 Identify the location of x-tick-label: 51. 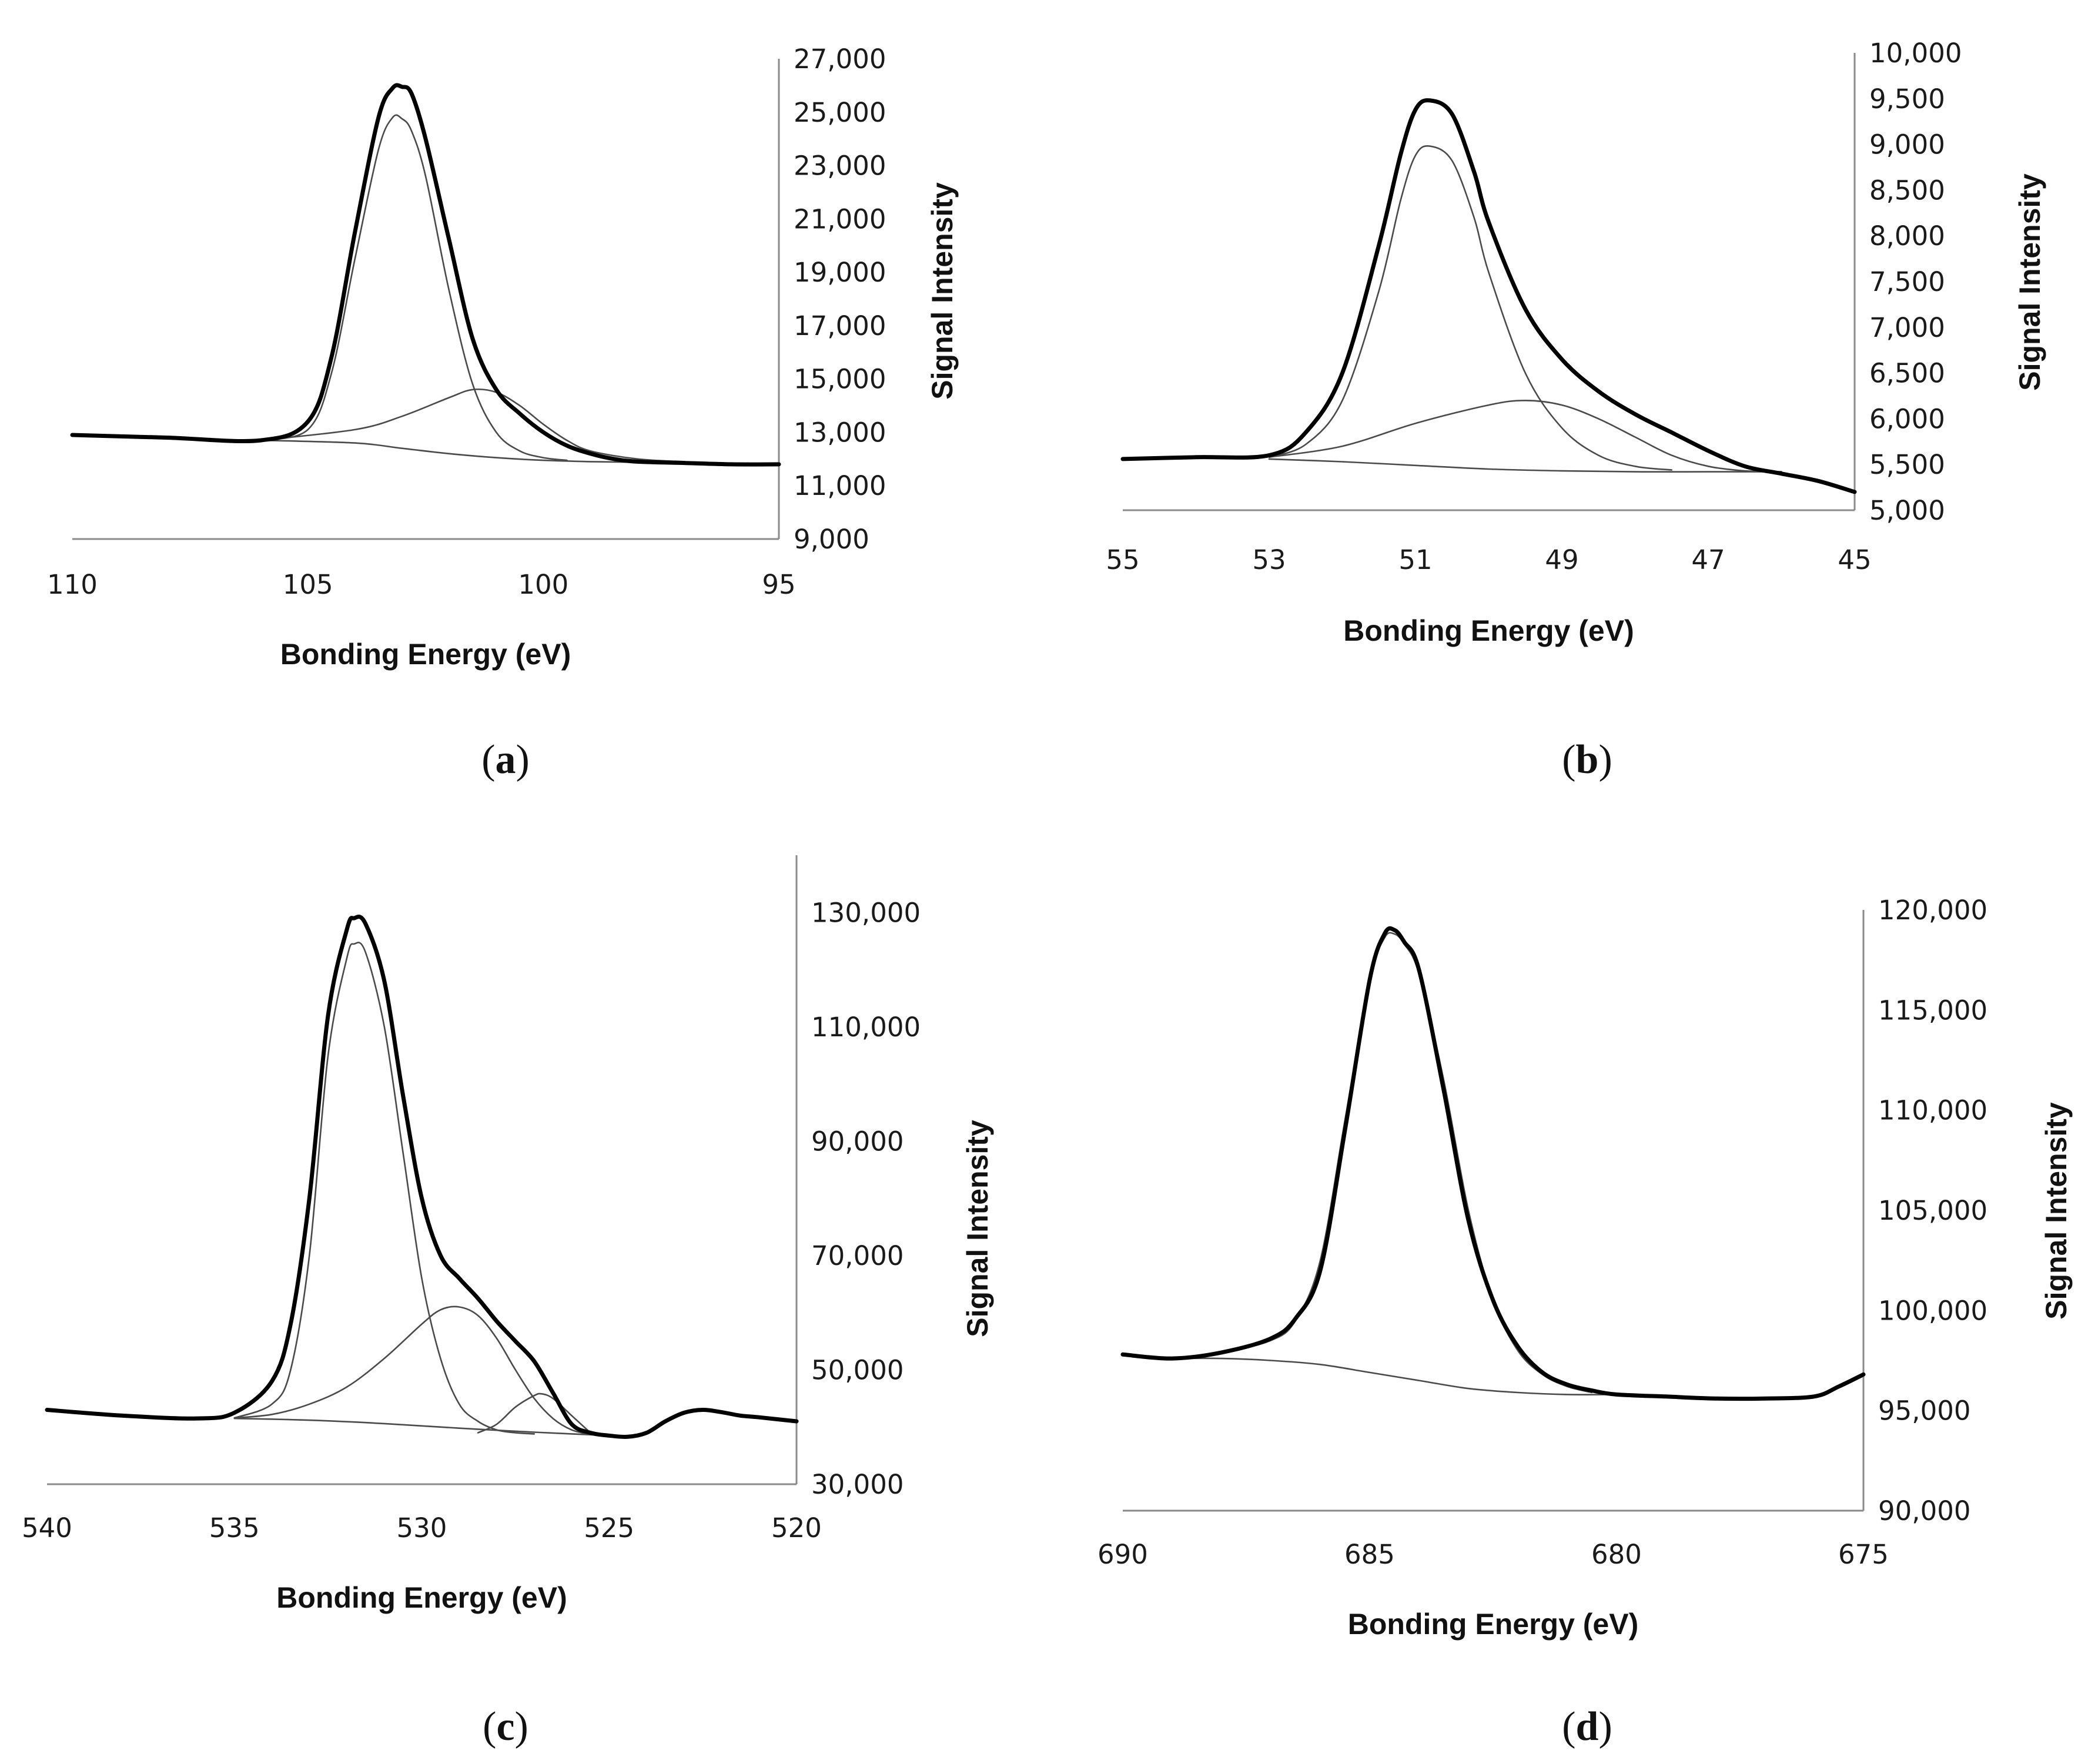
(1415, 559).